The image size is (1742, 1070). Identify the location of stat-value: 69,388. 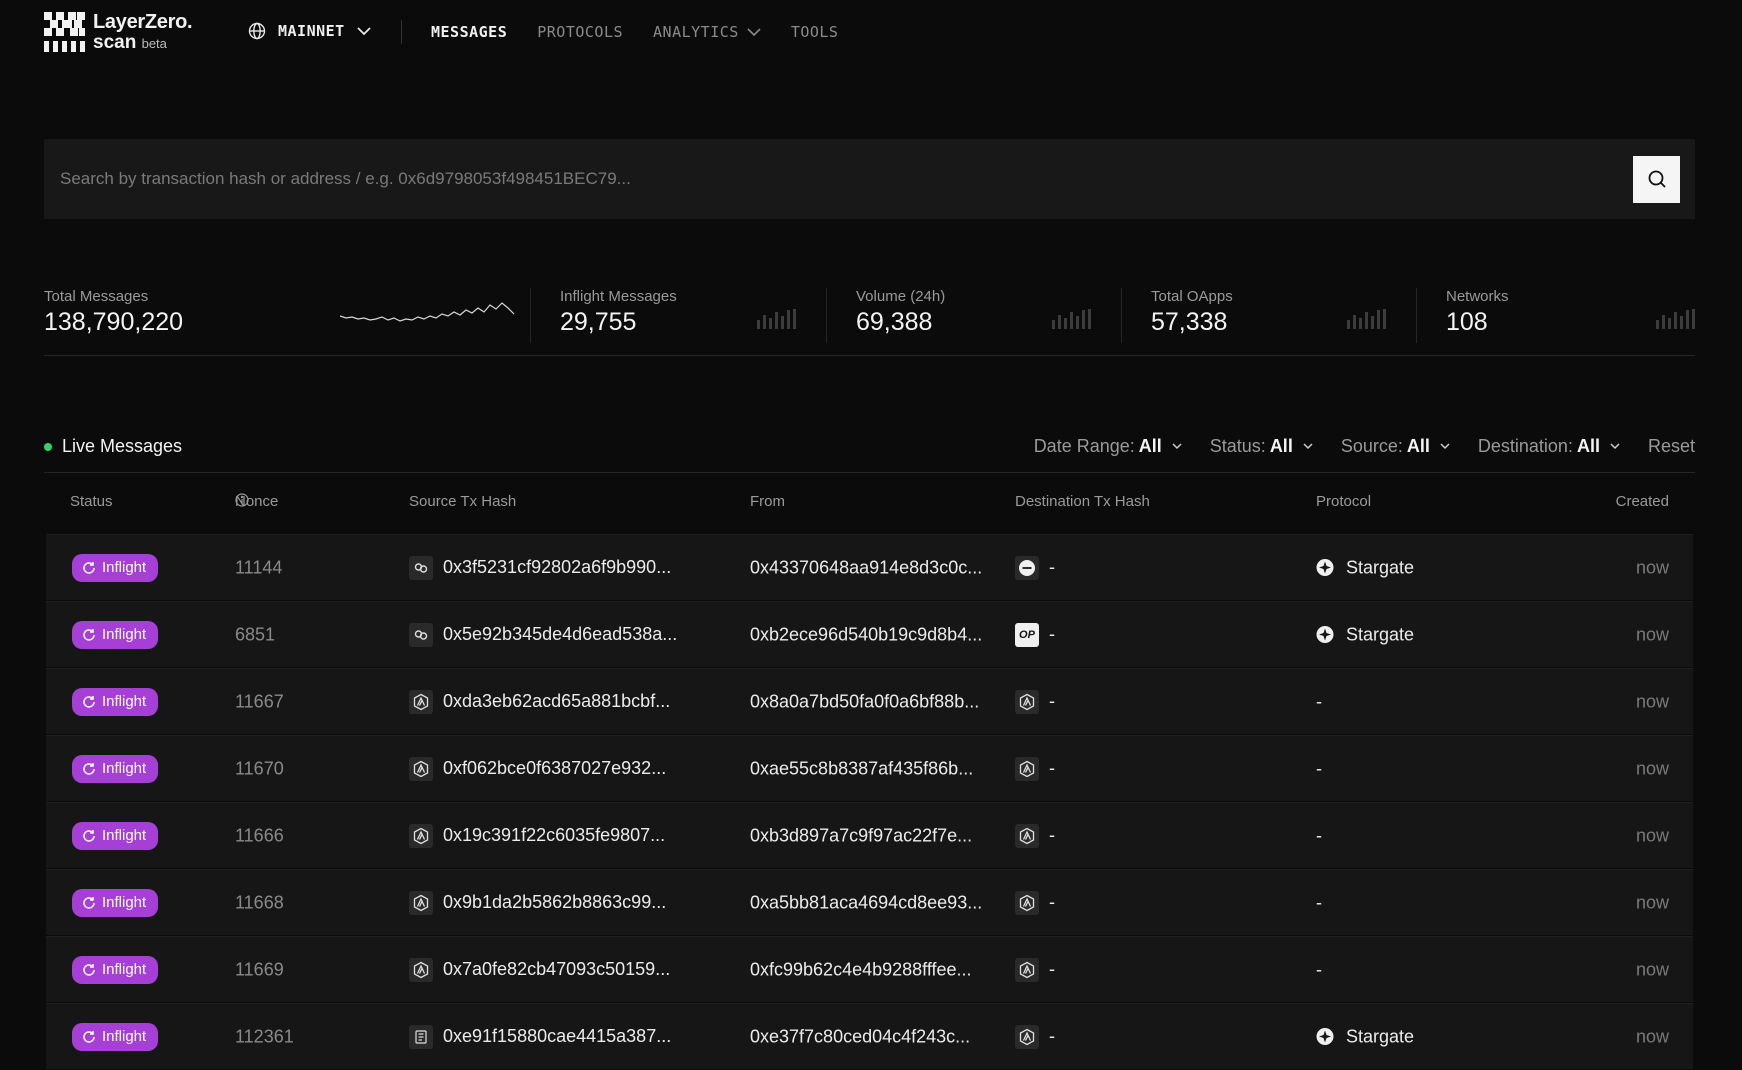
(894, 322).